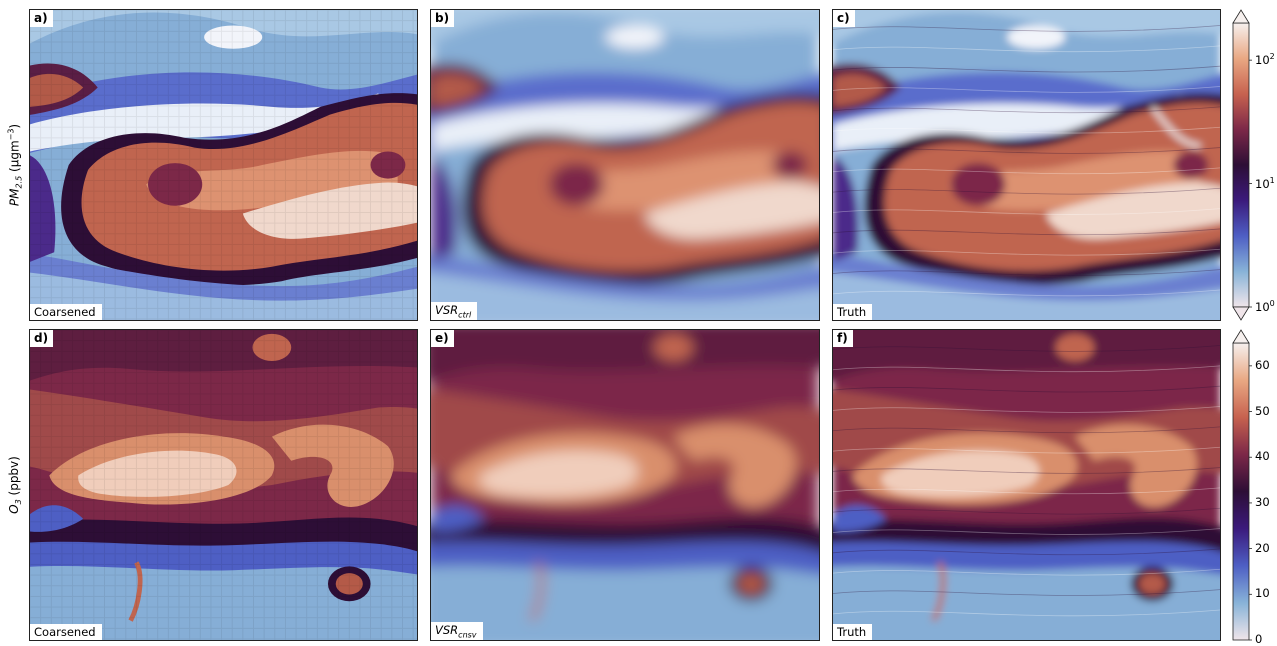 This screenshot has width=1277, height=646. Describe the element at coordinates (1254, 487) in the screenshot. I see `colorbar-o3: 0 10 20 30 40 50 60` at that location.